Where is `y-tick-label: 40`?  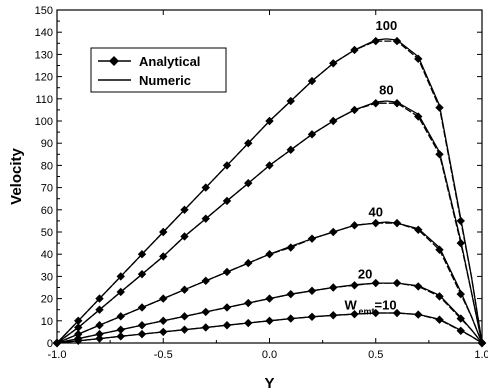
y-tick-label: 40 is located at coordinates (47, 255).